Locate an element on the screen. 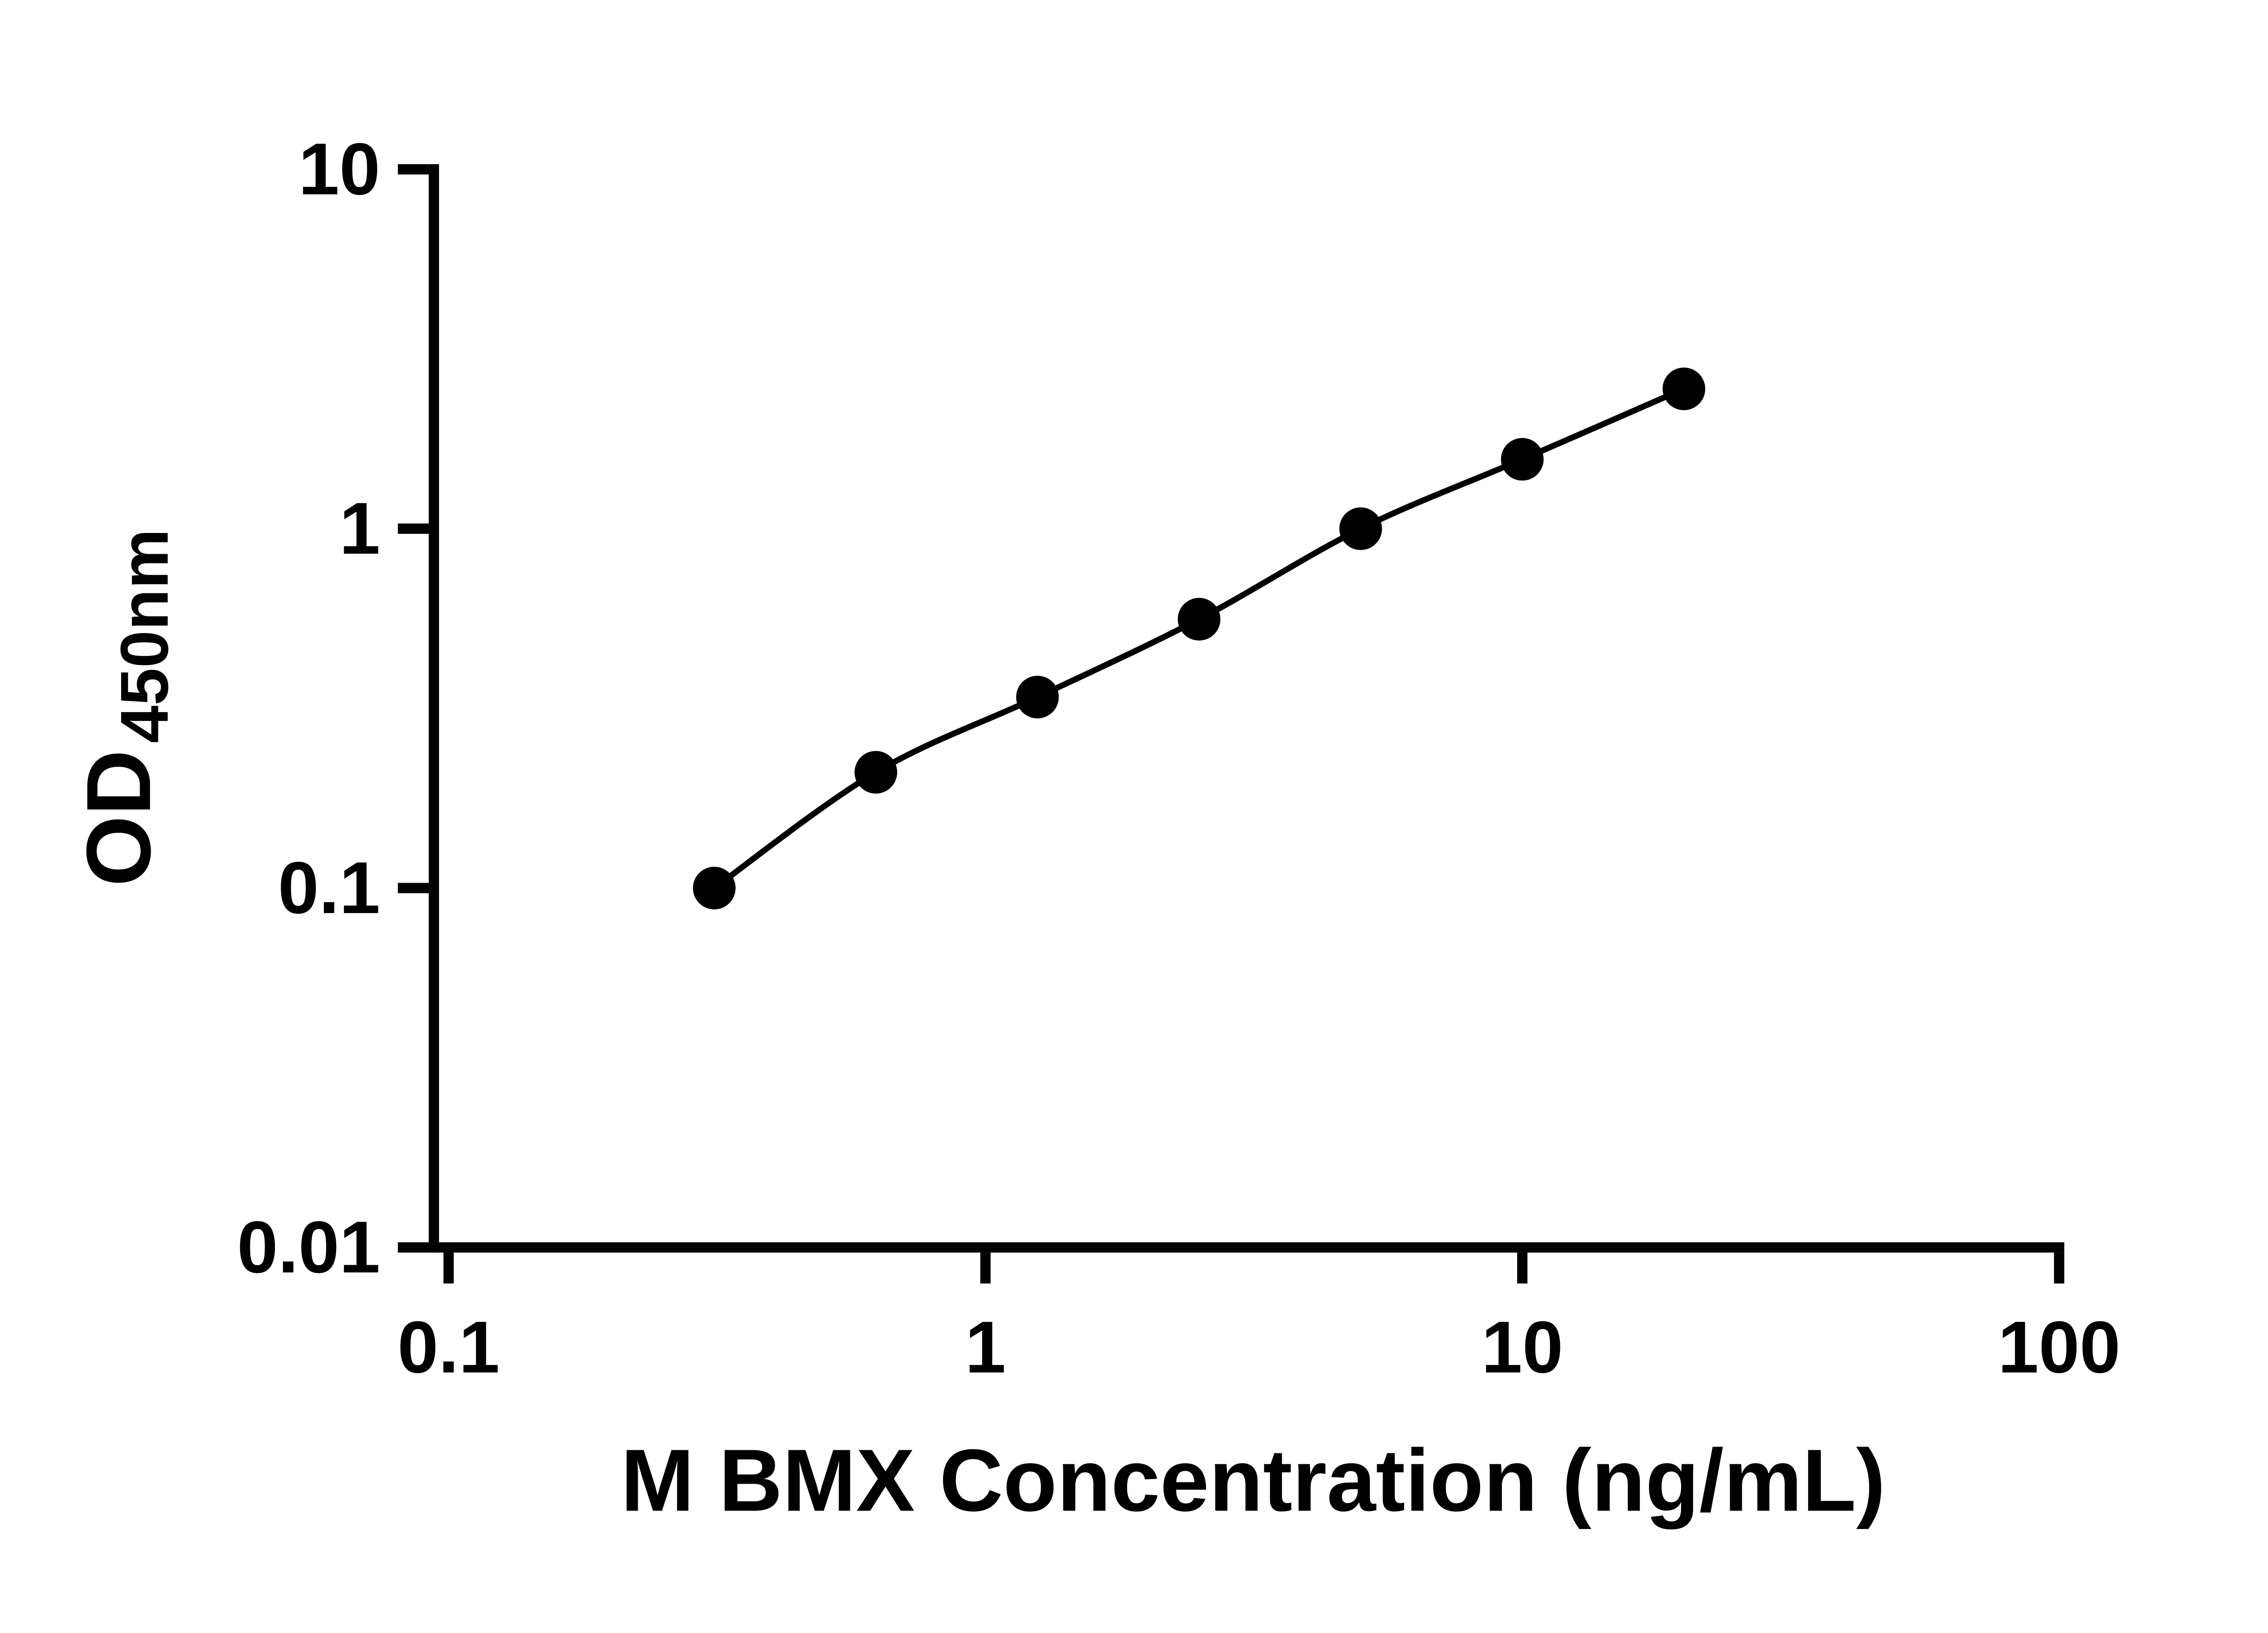 This screenshot has height=1633, width=2268. y-tick-label: 0.01 is located at coordinates (309, 1247).